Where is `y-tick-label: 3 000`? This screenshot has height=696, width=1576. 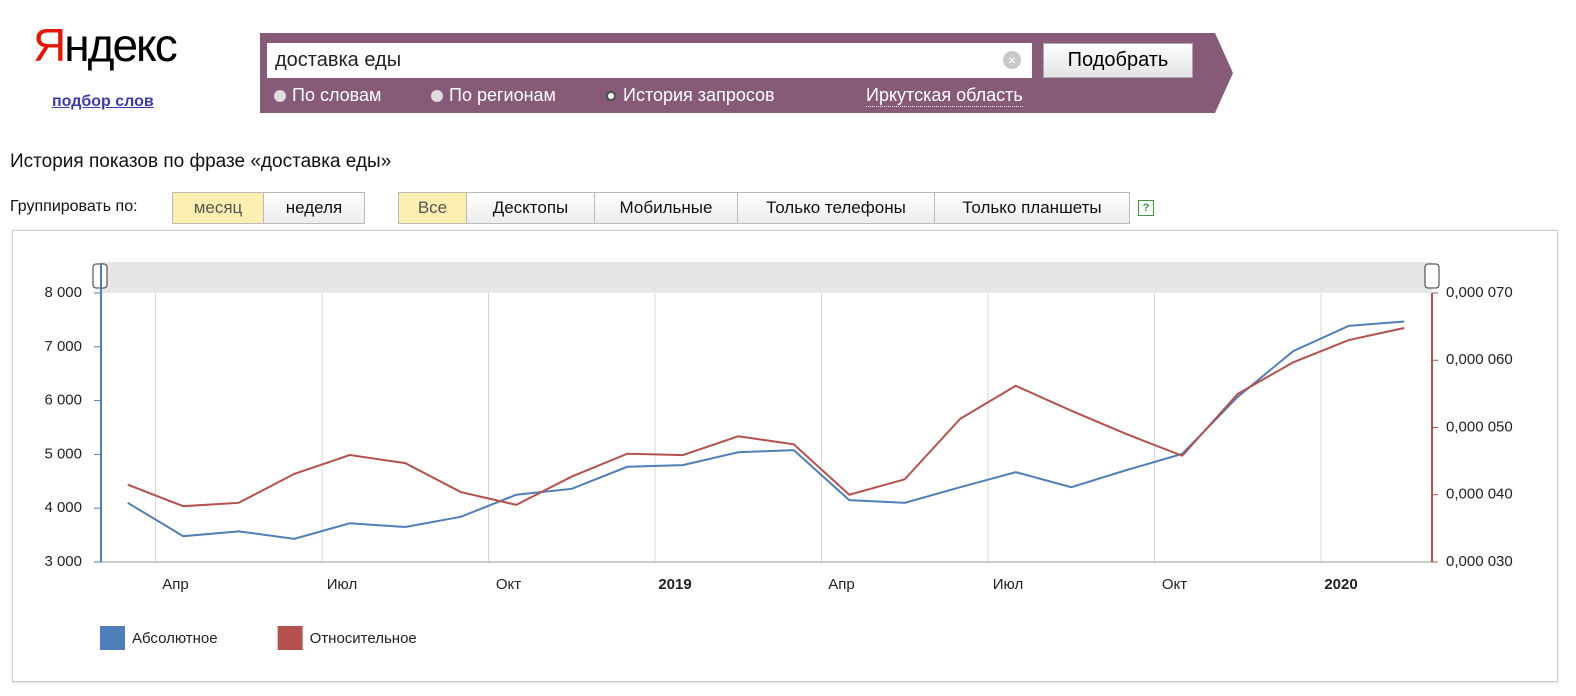 y-tick-label: 3 000 is located at coordinates (63, 561).